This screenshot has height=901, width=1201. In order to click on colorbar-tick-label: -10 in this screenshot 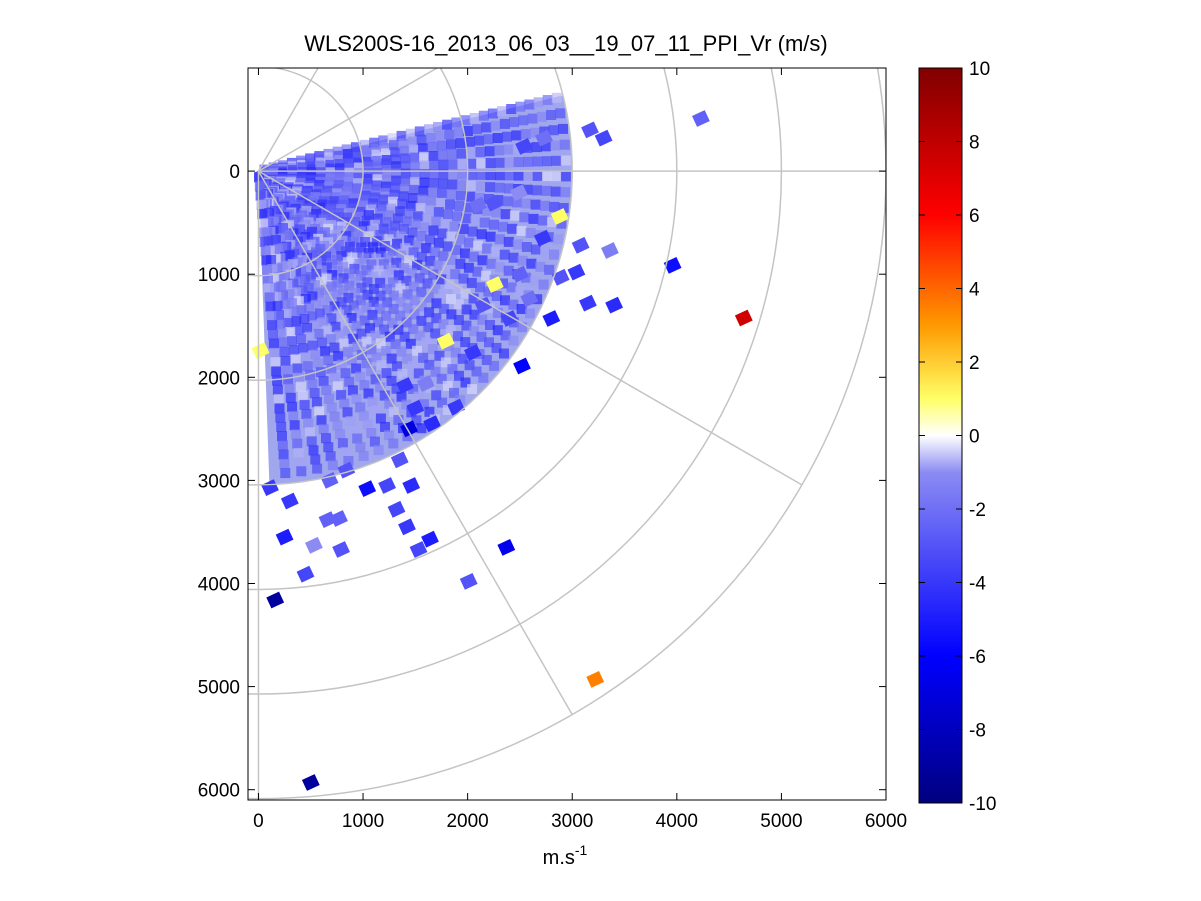, I will do `click(982, 804)`.